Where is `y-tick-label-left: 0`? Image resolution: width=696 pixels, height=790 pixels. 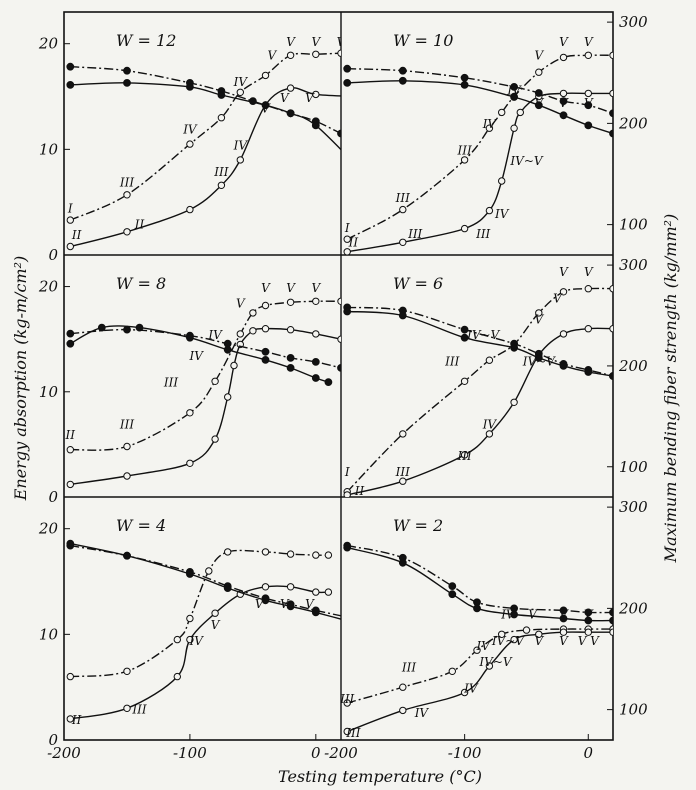
y-tick-label-left: 0 is located at coordinates (53, 740).